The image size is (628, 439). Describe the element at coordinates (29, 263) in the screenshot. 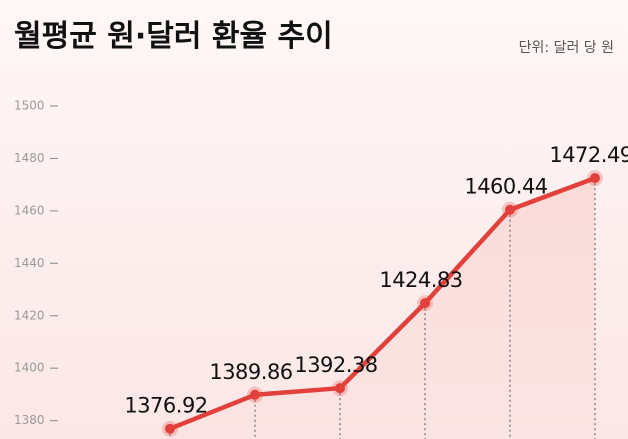

I see `y-tick-label: 1440` at that location.